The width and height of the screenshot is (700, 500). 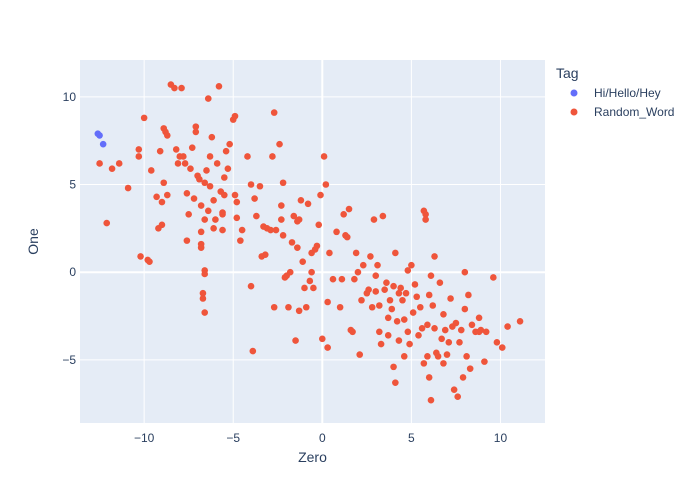 I want to click on legend-marker, so click(x=574, y=93).